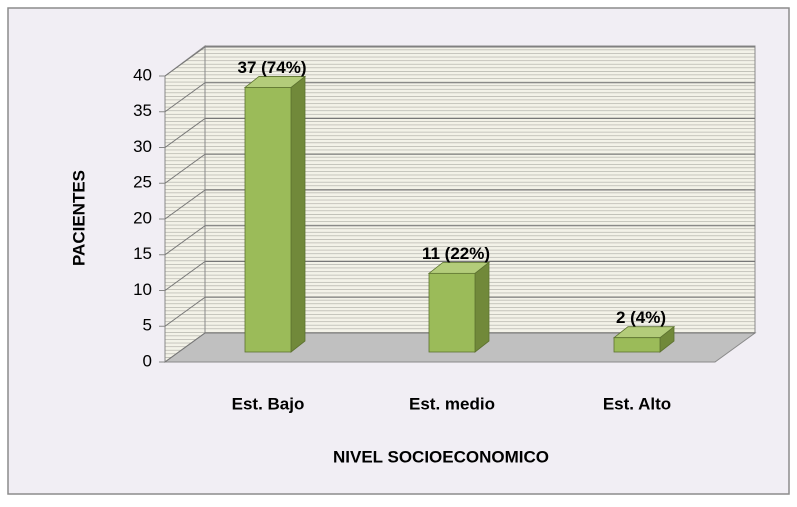  What do you see at coordinates (142, 217) in the screenshot?
I see `y-tick-label: 20` at bounding box center [142, 217].